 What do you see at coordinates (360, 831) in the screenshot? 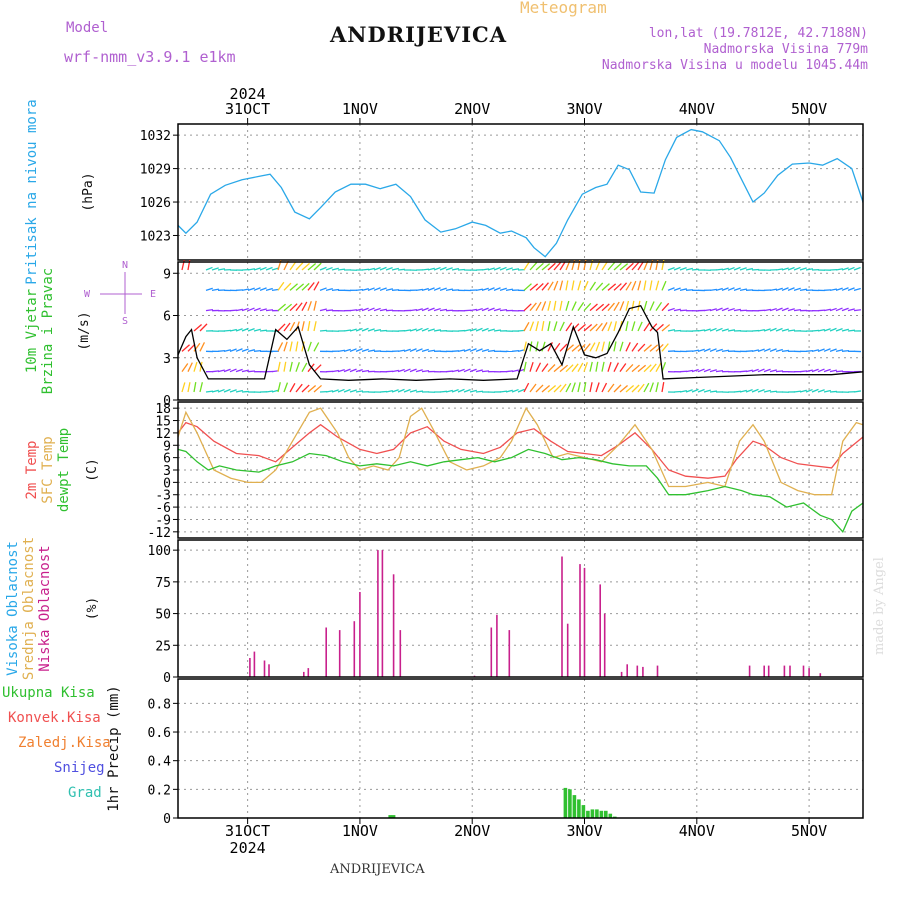
I see `bottom-day-label: 1NOV` at bounding box center [360, 831].